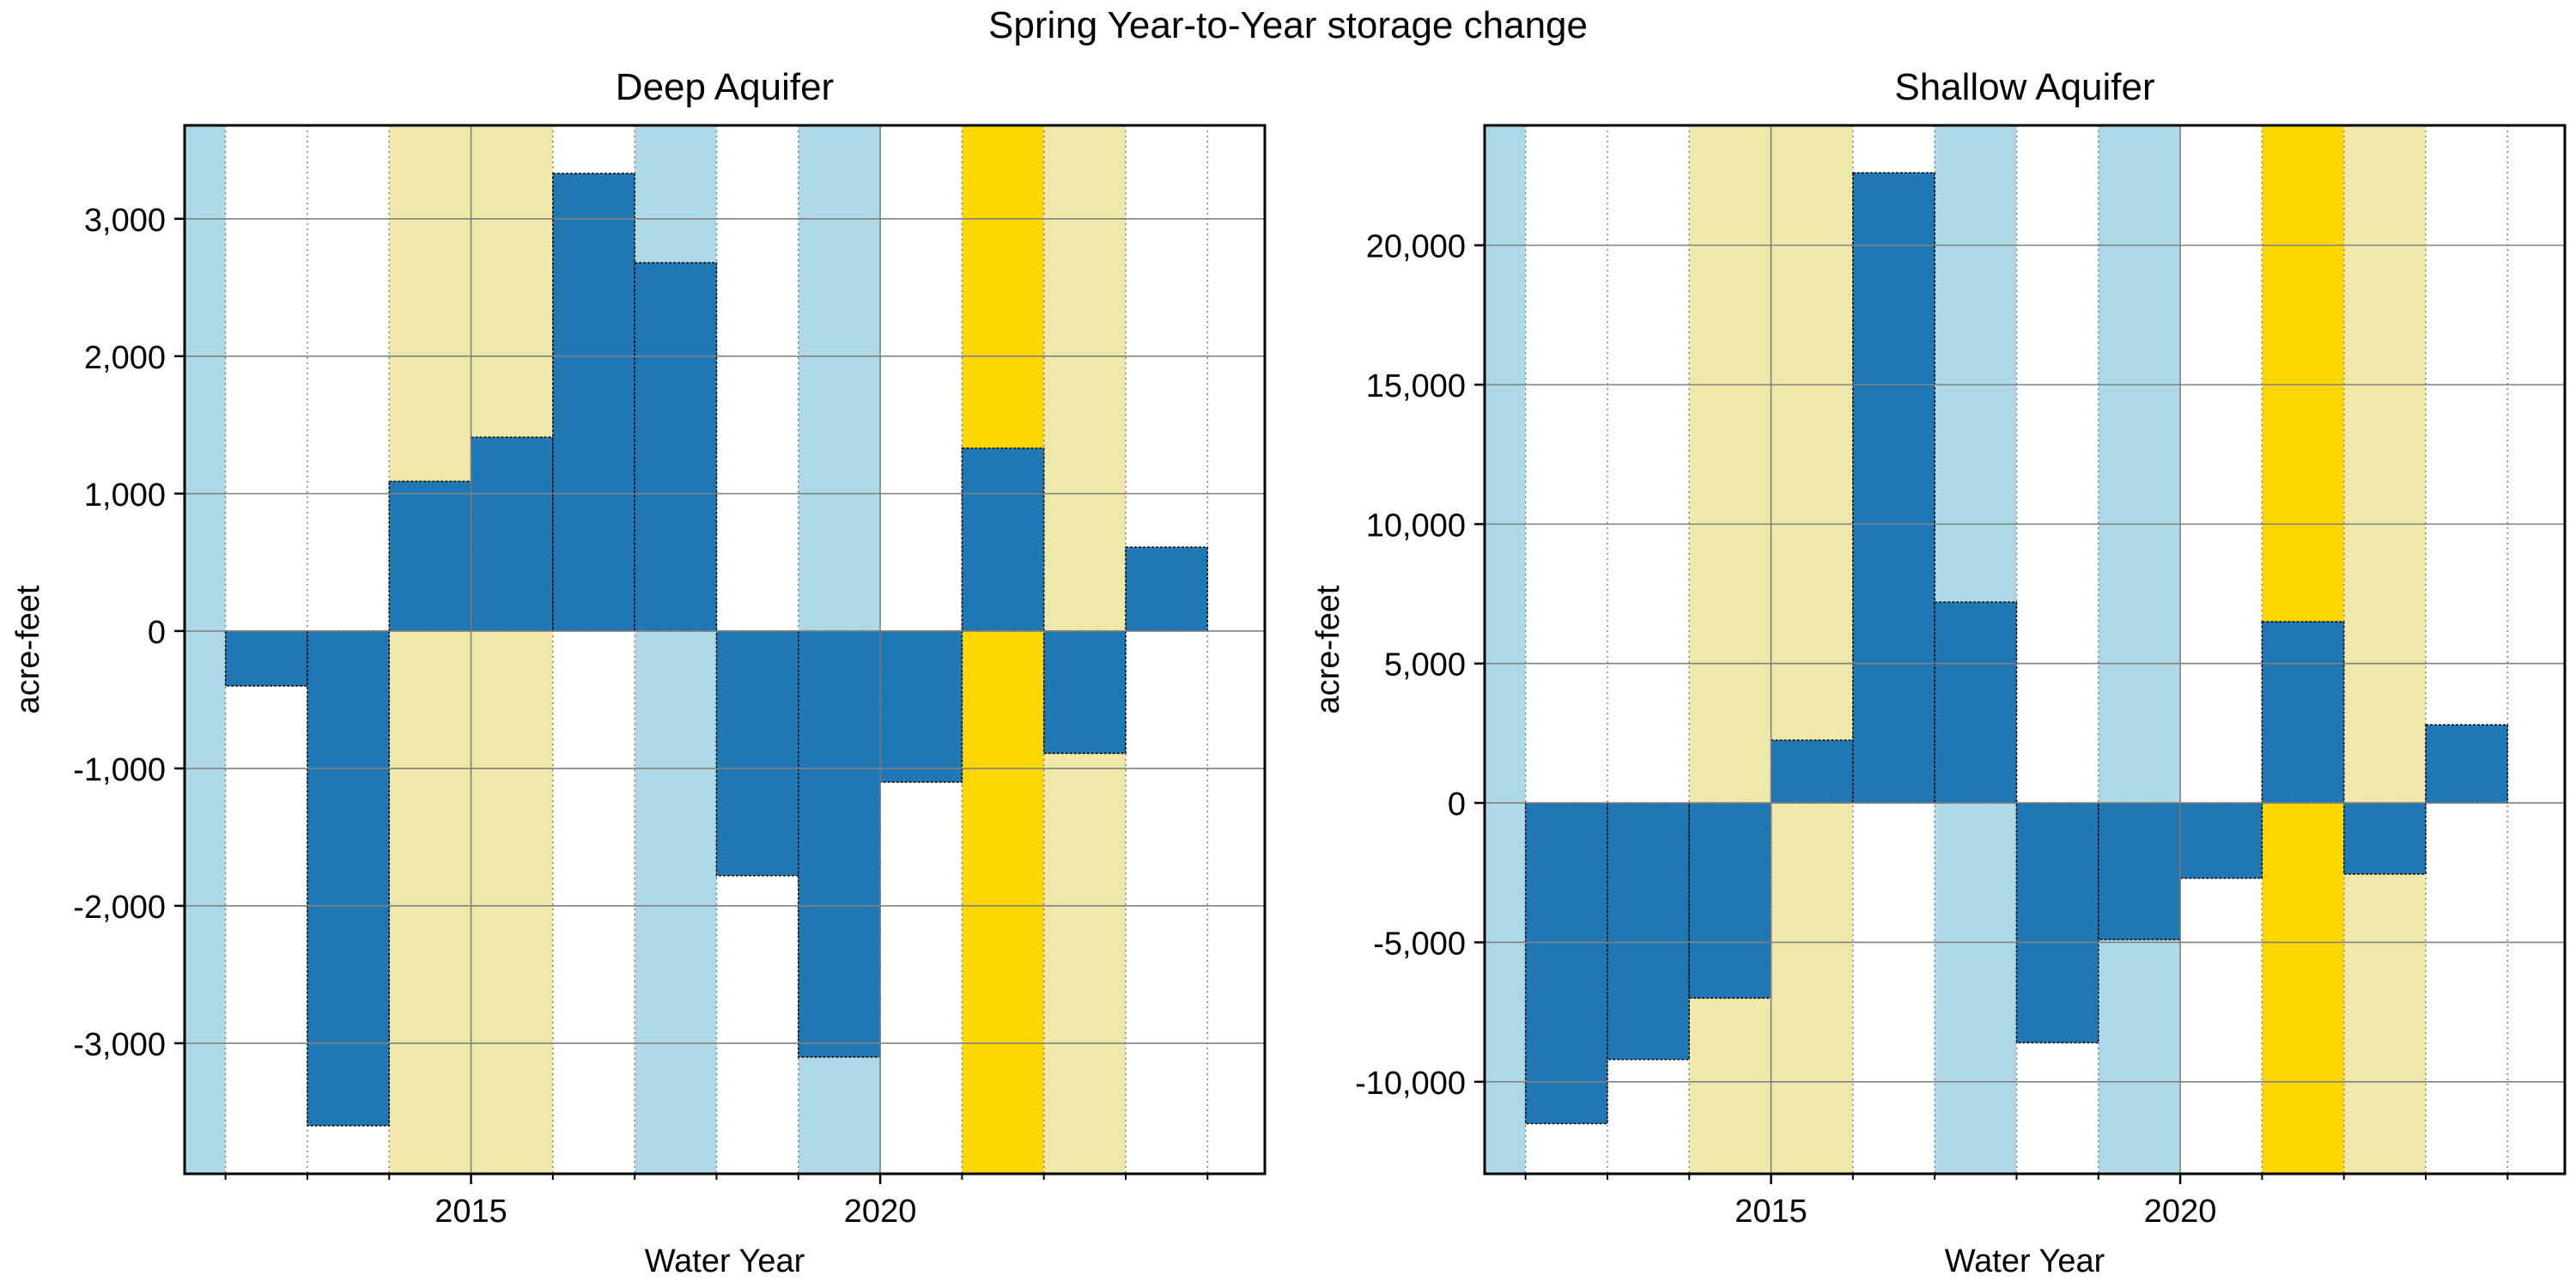 The image size is (2576, 1288). Describe the element at coordinates (1288, 25) in the screenshot. I see `figure-suptitle: Spring Year-to-Year storage change` at that location.